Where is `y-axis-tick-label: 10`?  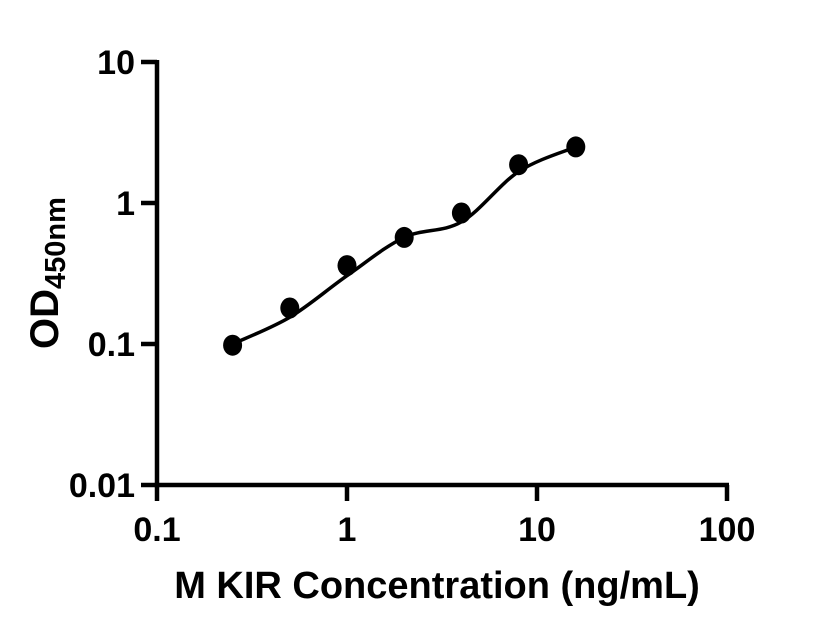
y-axis-tick-label: 10 is located at coordinates (116, 63).